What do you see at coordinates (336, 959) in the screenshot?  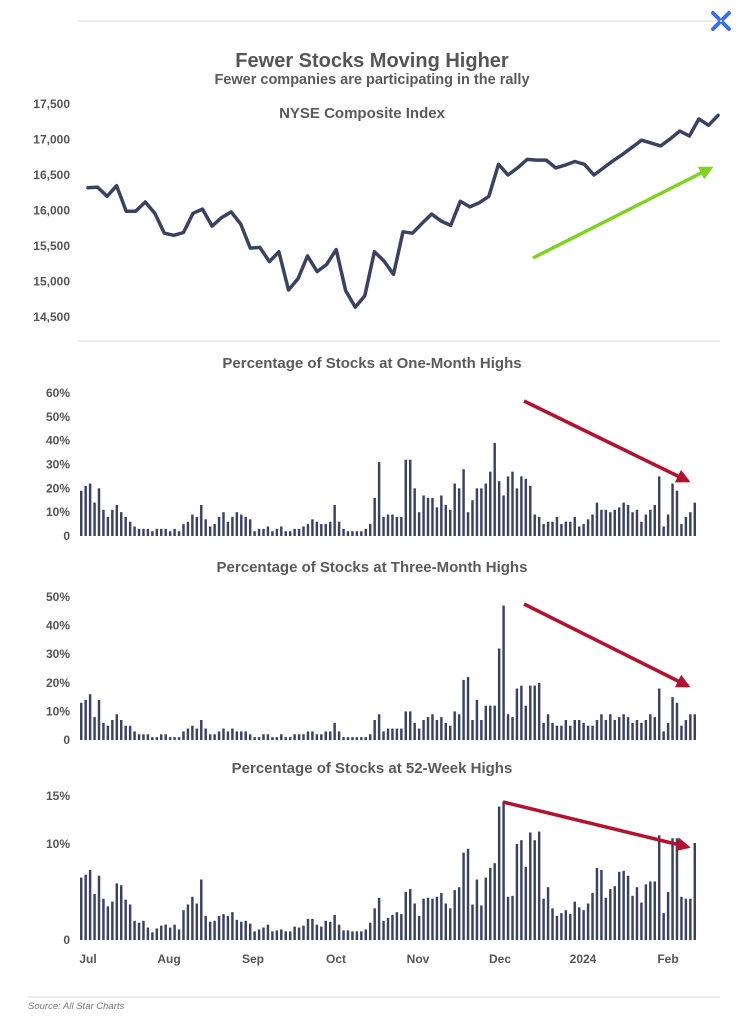 I see `x-tick-label: Oct` at bounding box center [336, 959].